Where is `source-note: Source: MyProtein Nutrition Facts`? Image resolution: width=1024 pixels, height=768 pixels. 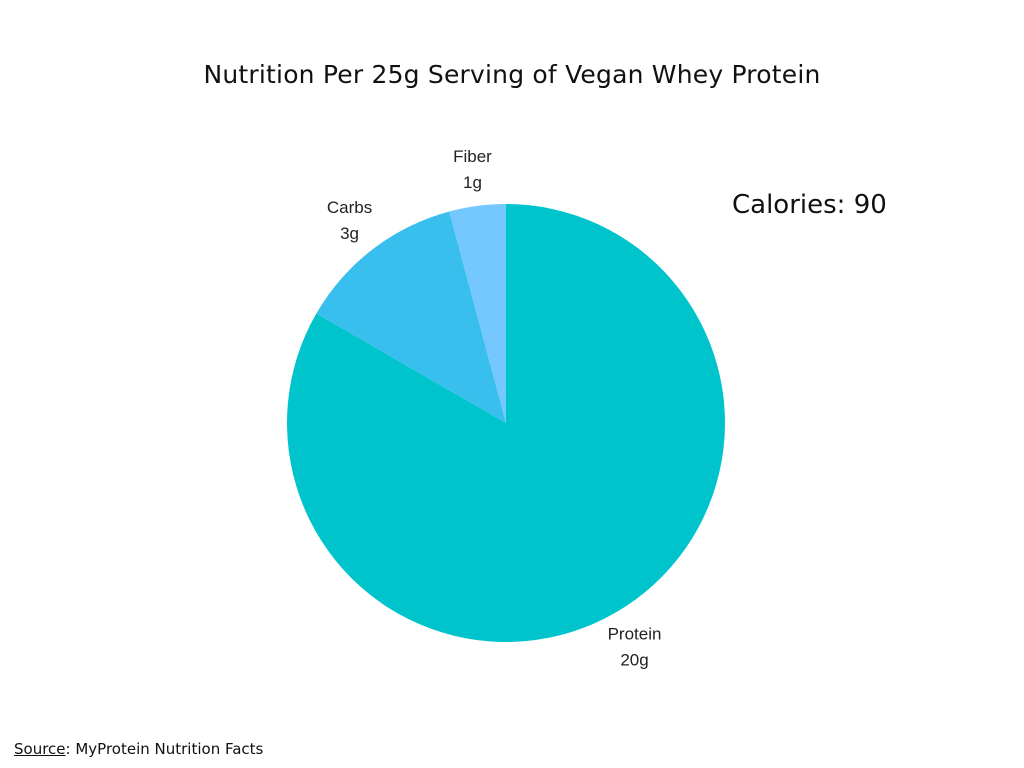 source-note: Source: MyProtein Nutrition Facts is located at coordinates (138, 749).